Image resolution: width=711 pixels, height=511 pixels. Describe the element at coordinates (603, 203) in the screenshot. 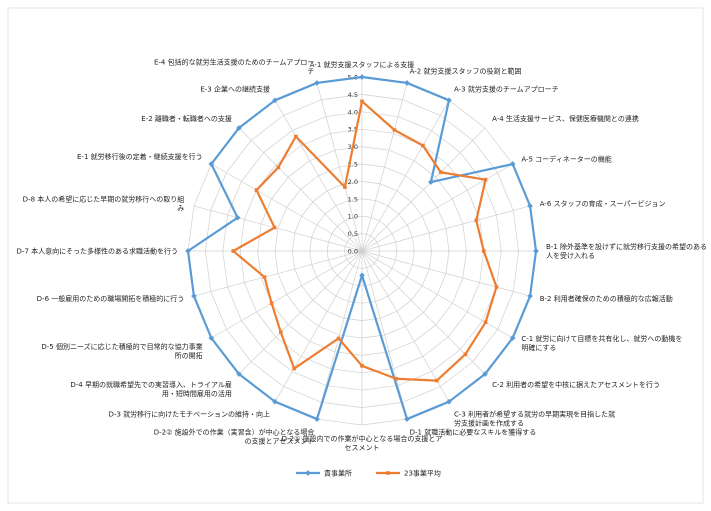

I see `axis-label: A-6 スタッフの育成・スーパービジョン` at that location.